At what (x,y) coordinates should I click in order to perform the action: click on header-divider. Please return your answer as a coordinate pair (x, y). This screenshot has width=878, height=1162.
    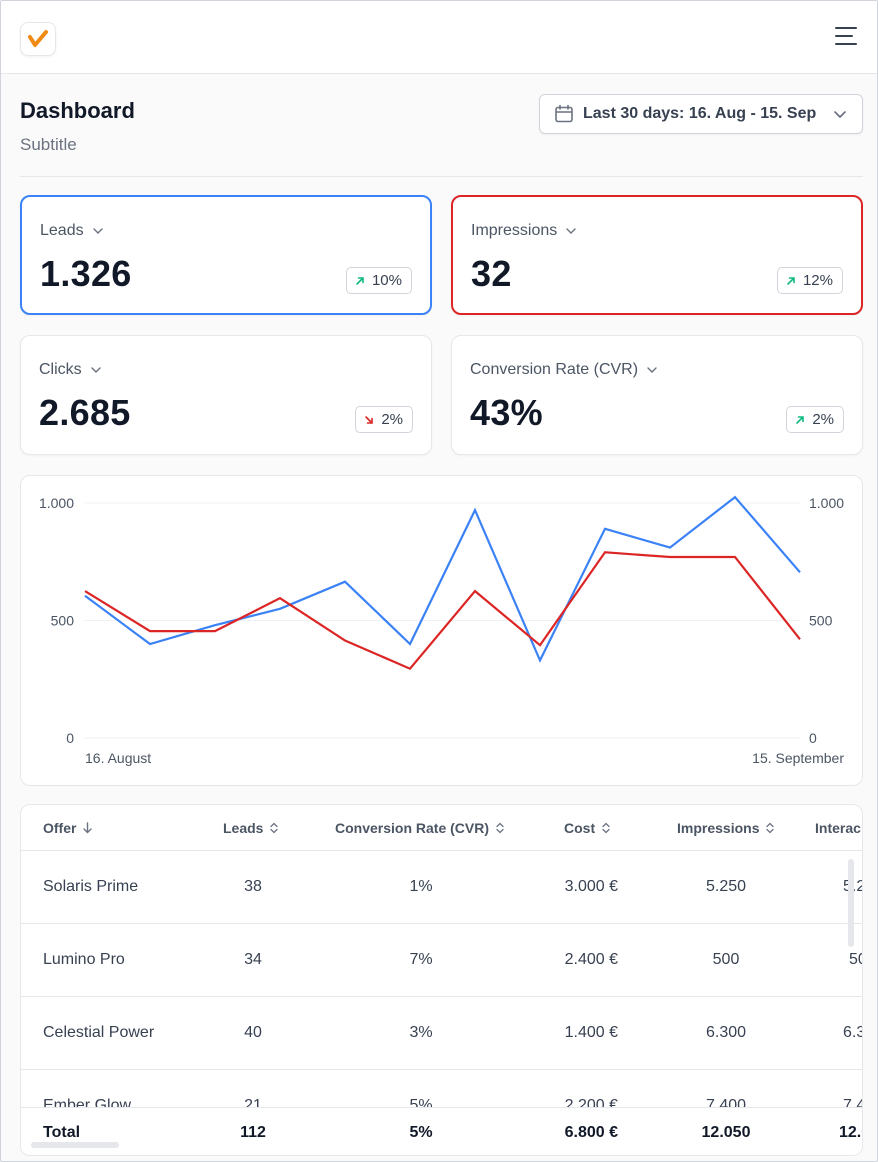
    Looking at the image, I should click on (441, 176).